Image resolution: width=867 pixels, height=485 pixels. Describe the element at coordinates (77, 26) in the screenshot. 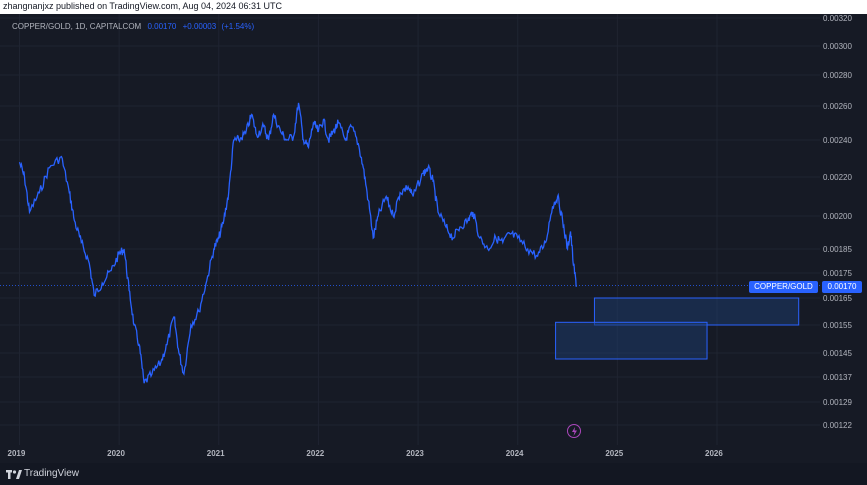

I see `legend-symbol: COPPER/GOLD, 1D, CAPITALCOM` at that location.